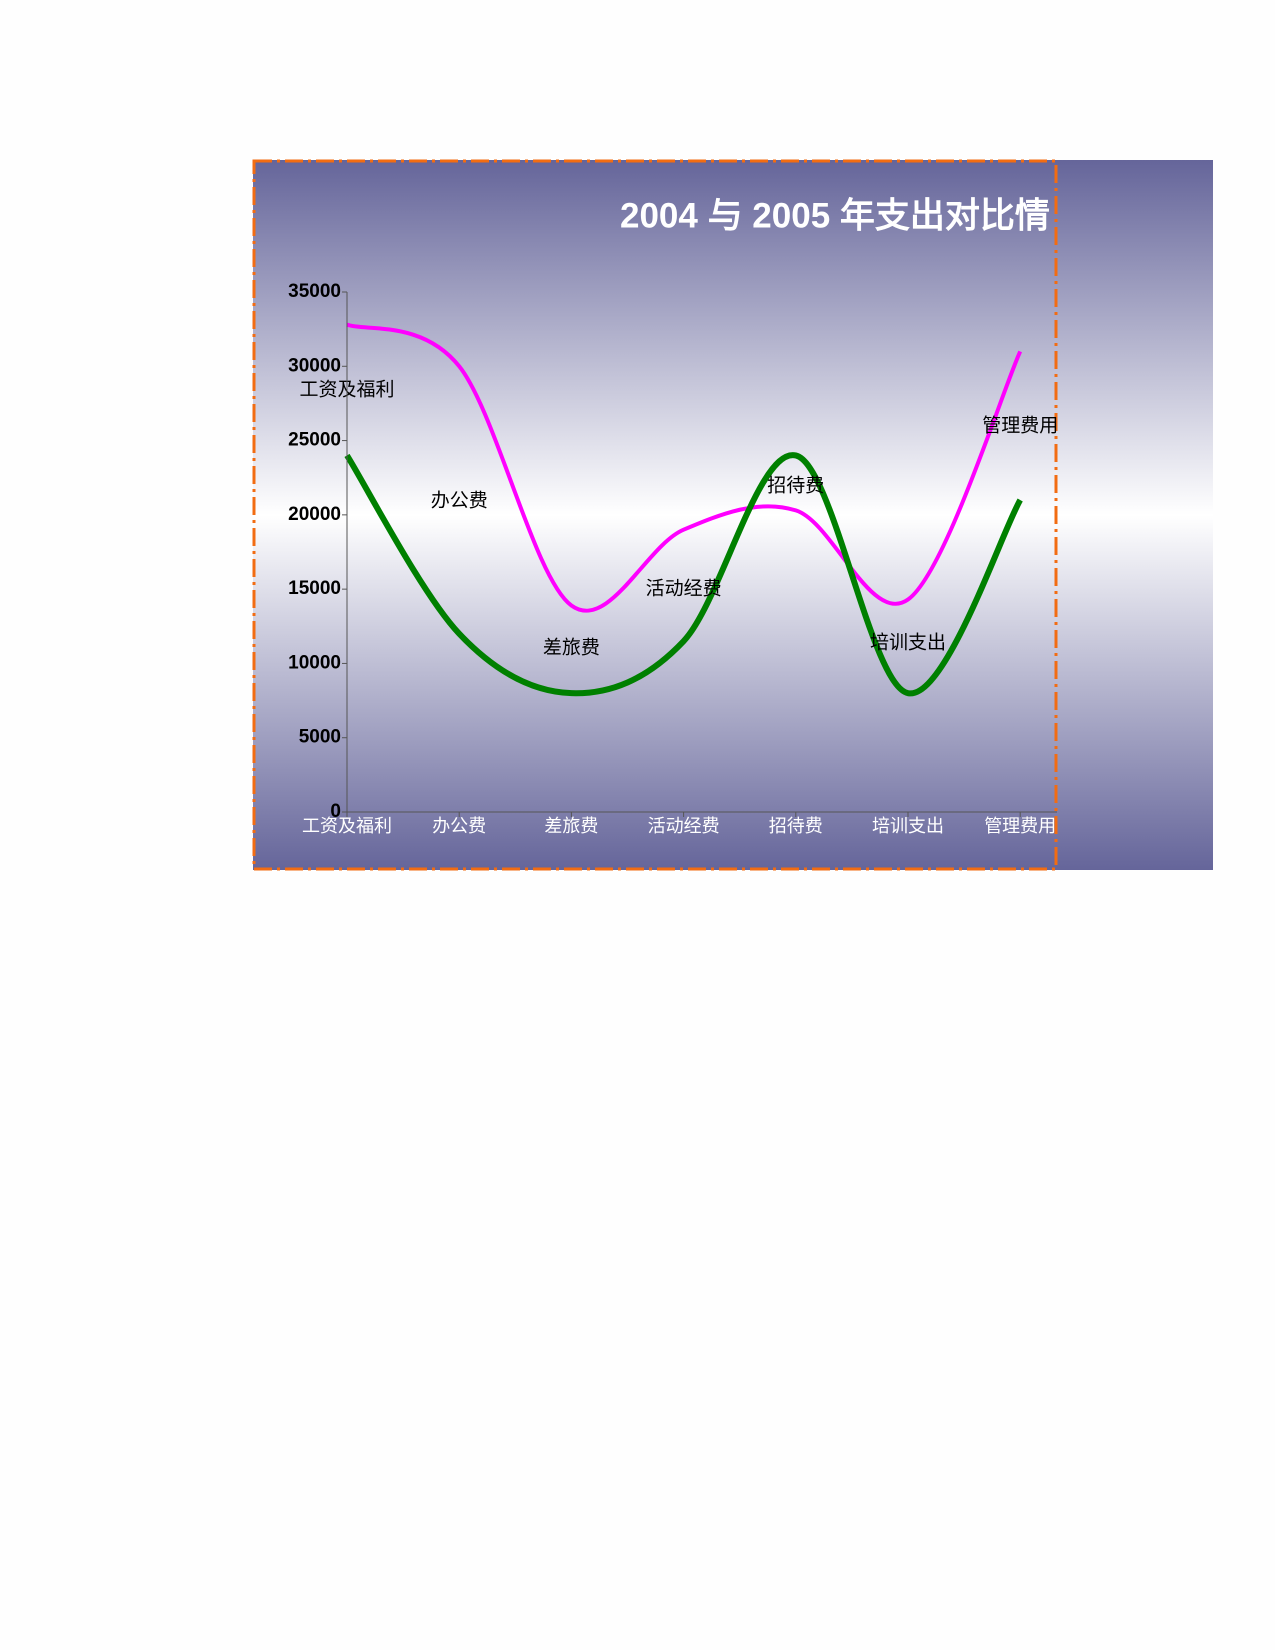 The width and height of the screenshot is (1275, 1650). What do you see at coordinates (320, 737) in the screenshot?
I see `y-tick-label: 5000` at bounding box center [320, 737].